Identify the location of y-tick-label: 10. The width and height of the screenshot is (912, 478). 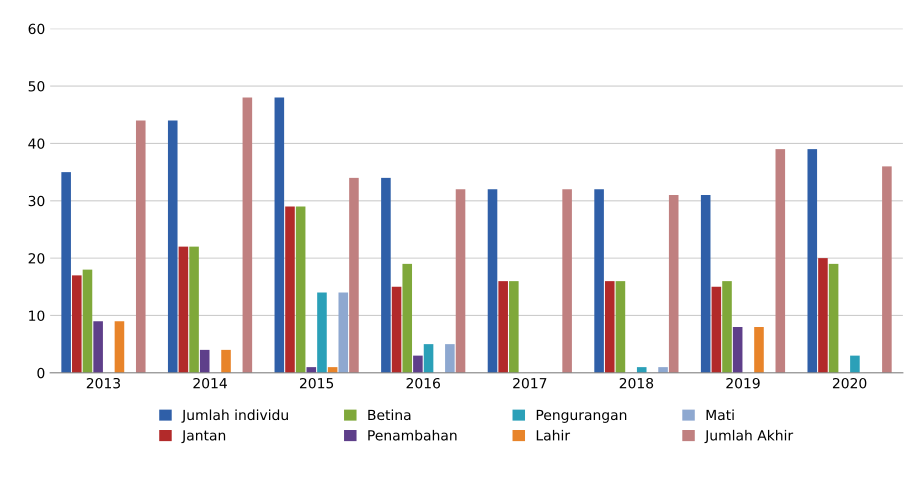
(36, 315).